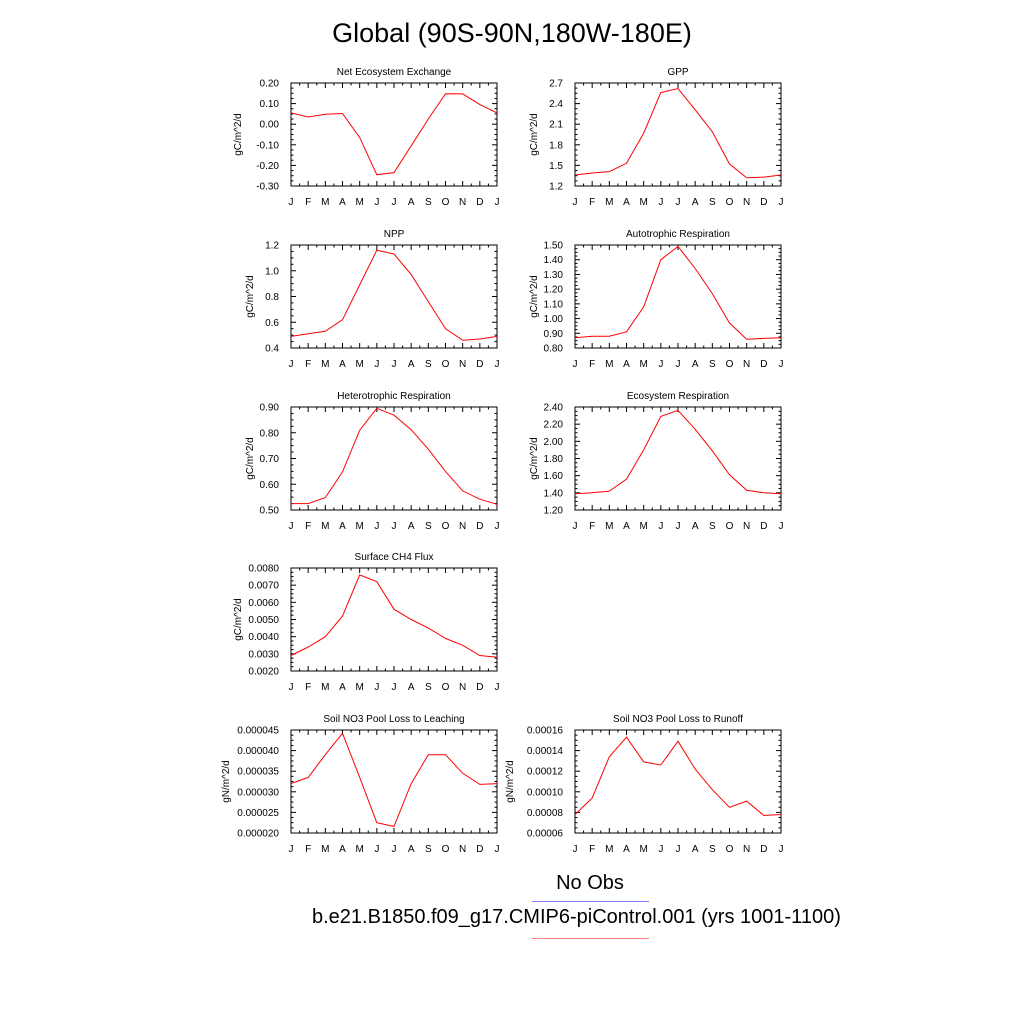 Image resolution: width=1024 pixels, height=1024 pixels. I want to click on chart-title: NPP, so click(394, 234).